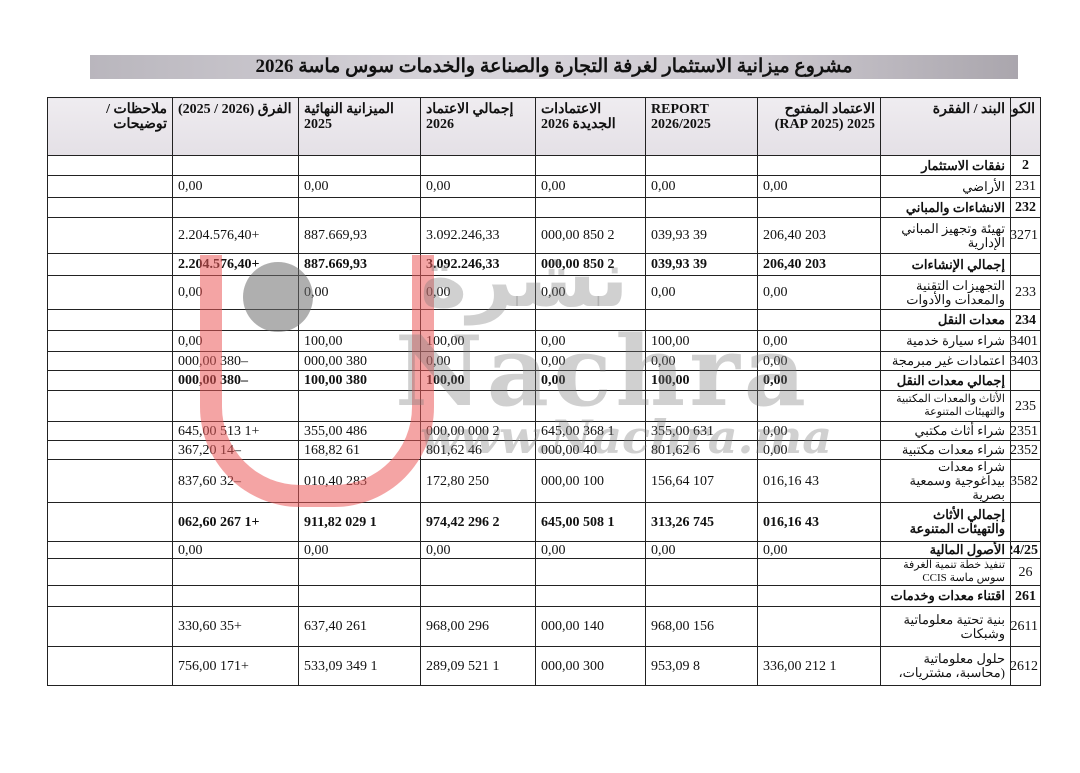 The height and width of the screenshot is (773, 1080). What do you see at coordinates (819, 264) in the screenshot?
I see `cell-rap: 203 206,40` at bounding box center [819, 264].